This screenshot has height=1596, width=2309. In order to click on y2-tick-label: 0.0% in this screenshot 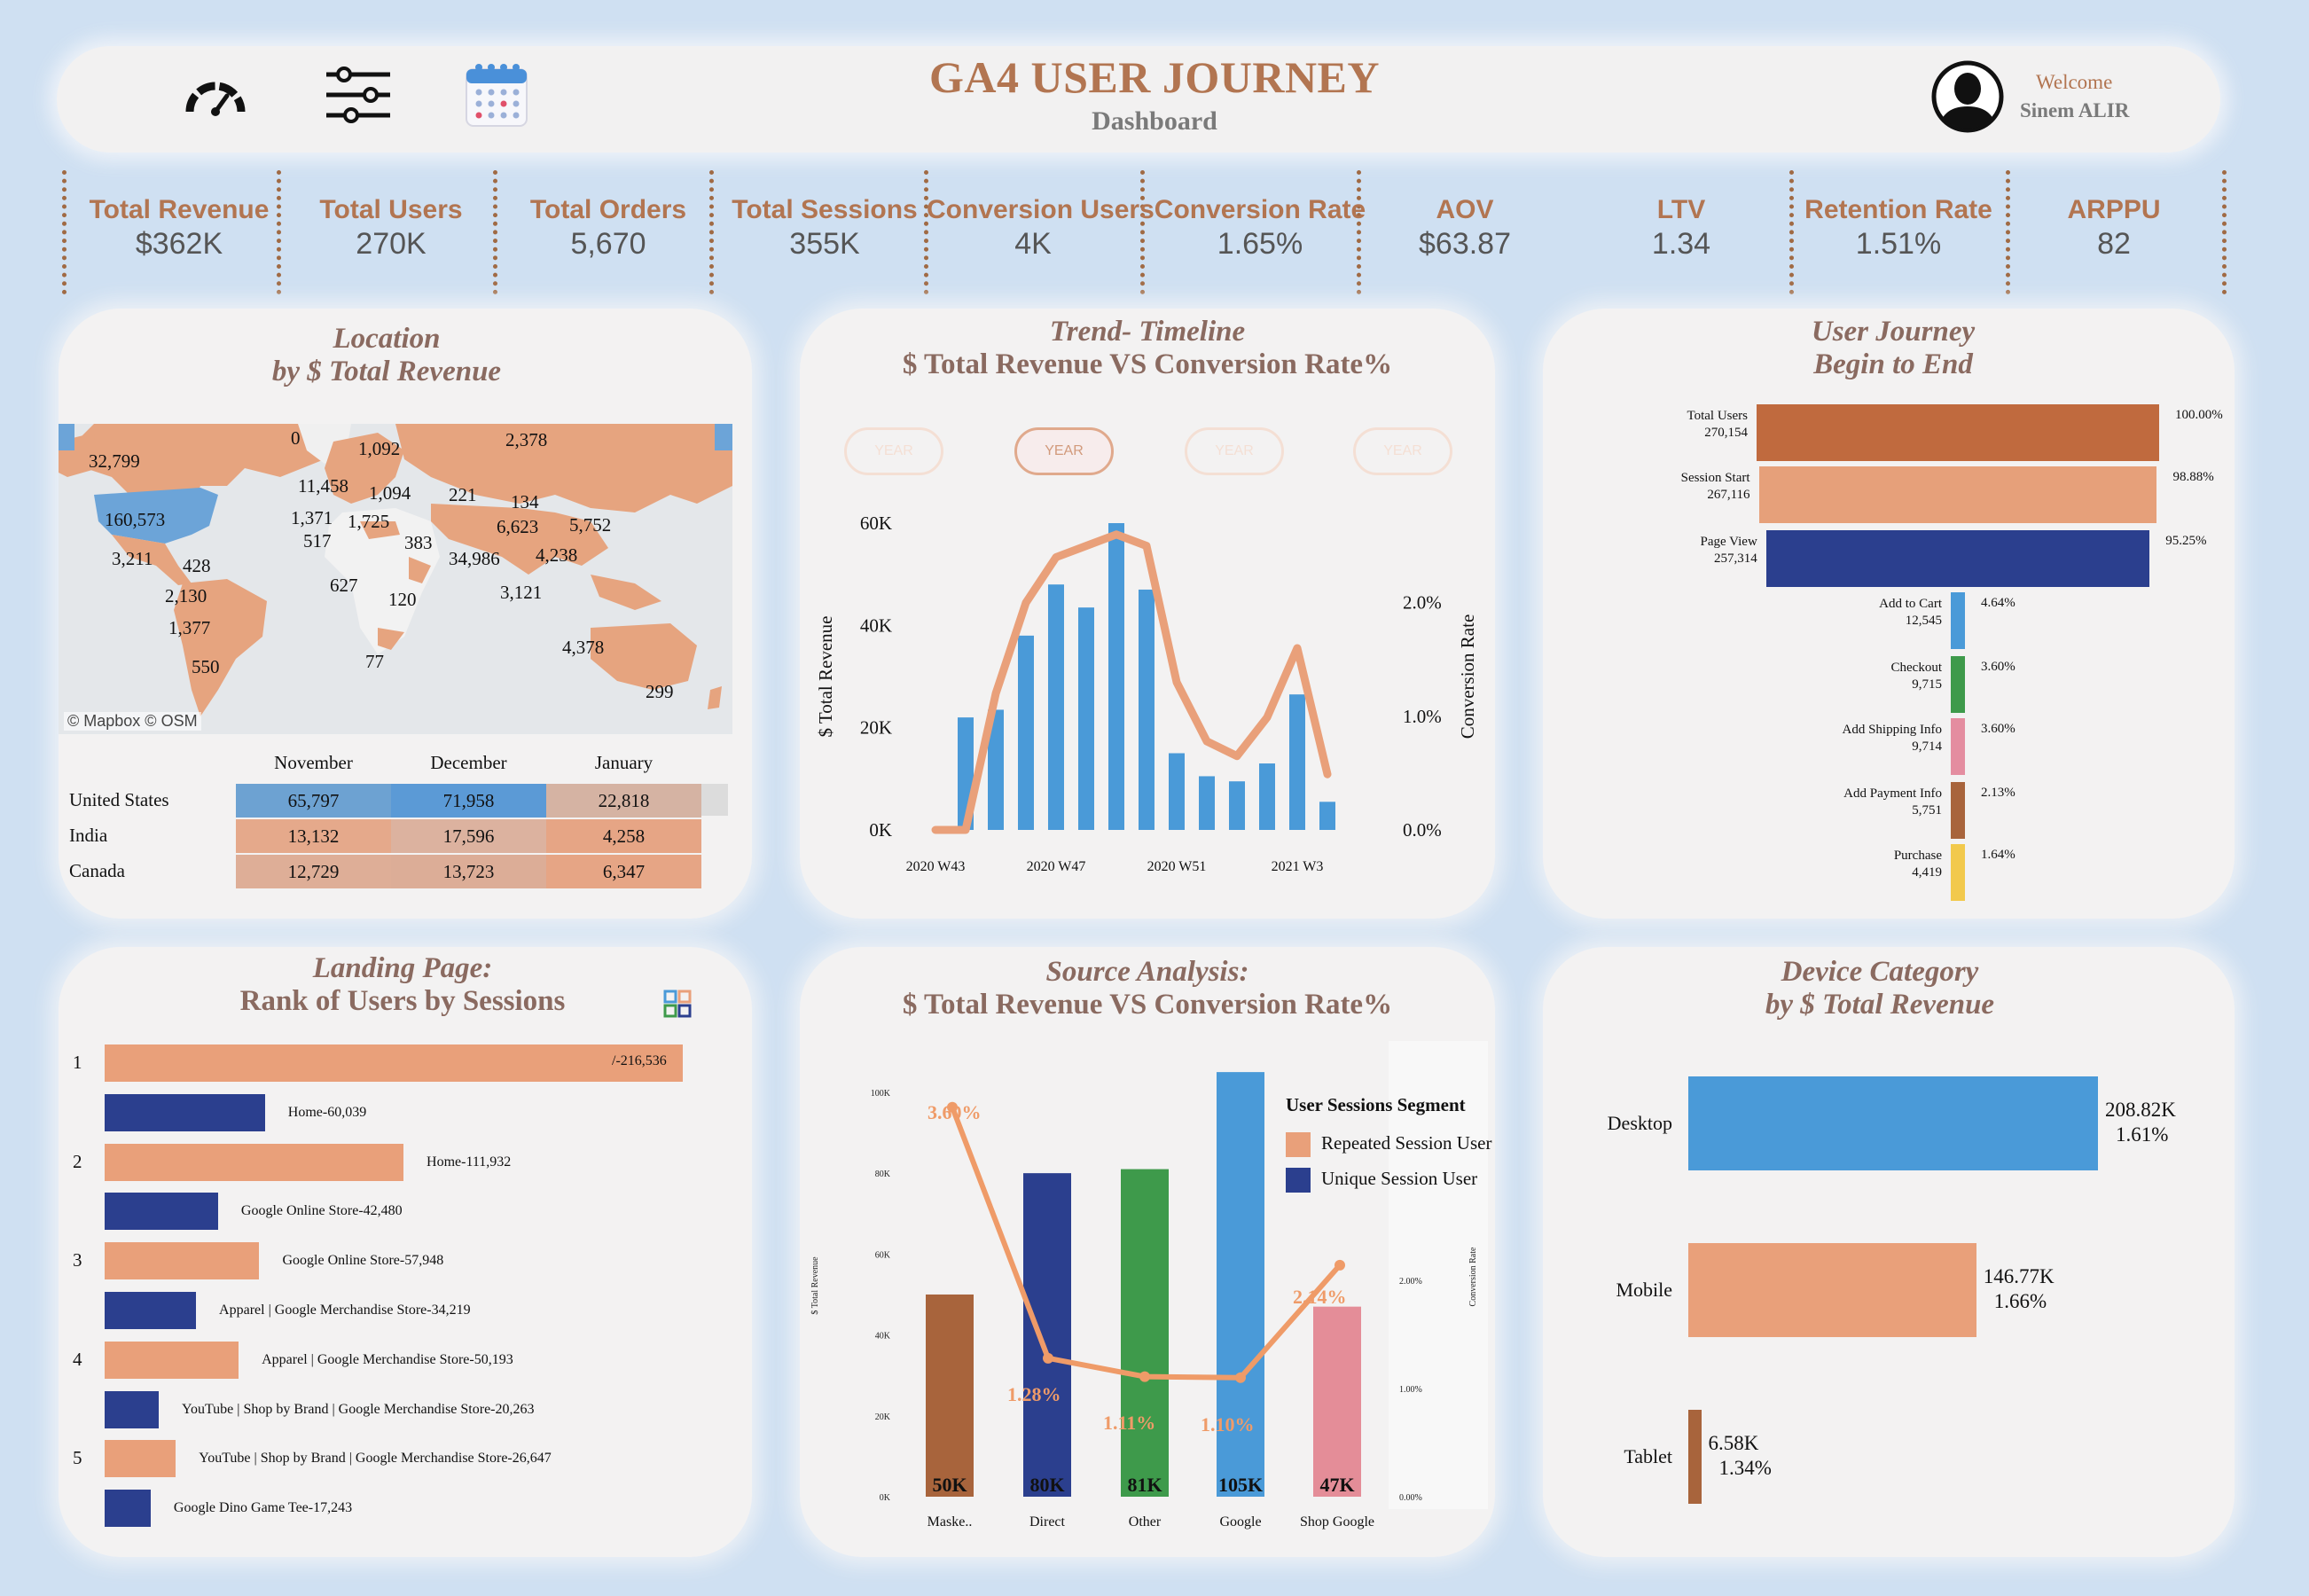, I will do `click(1422, 830)`.